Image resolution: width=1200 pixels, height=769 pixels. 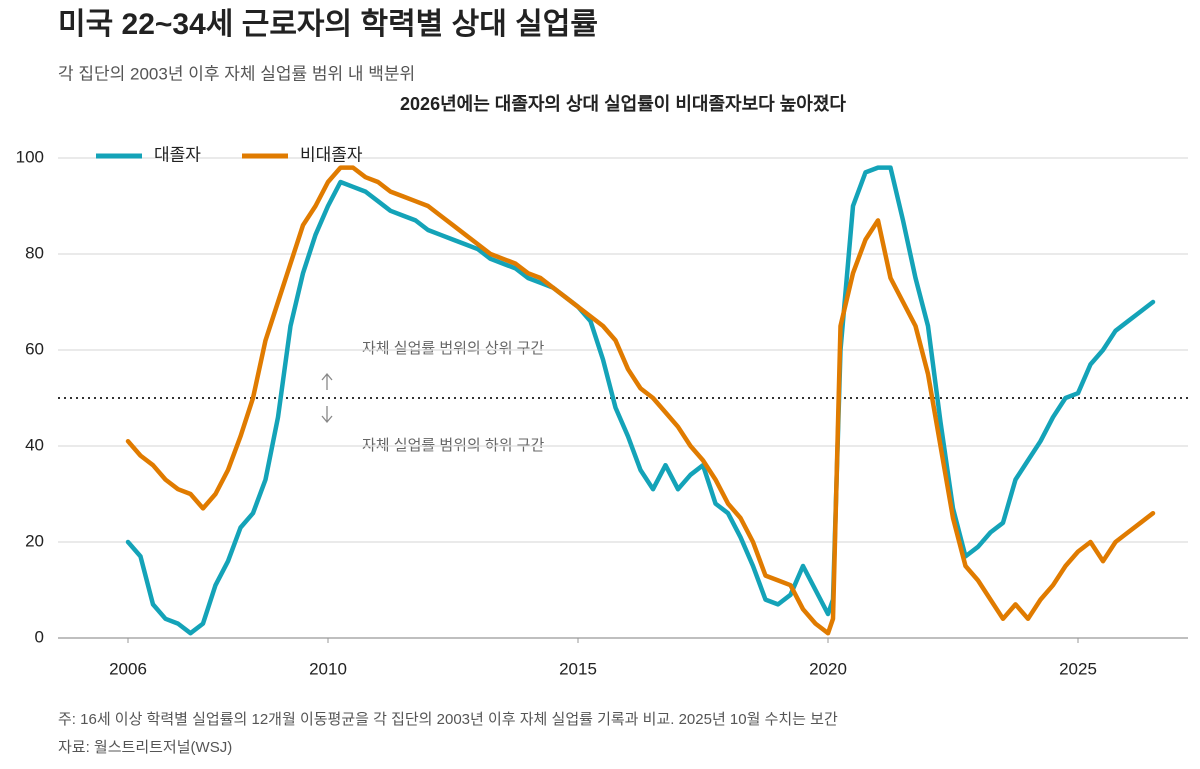 What do you see at coordinates (236, 73) in the screenshot?
I see `subtitle: 각 집단의 2003년 이후 자체 실업률 범위 내 백분위` at bounding box center [236, 73].